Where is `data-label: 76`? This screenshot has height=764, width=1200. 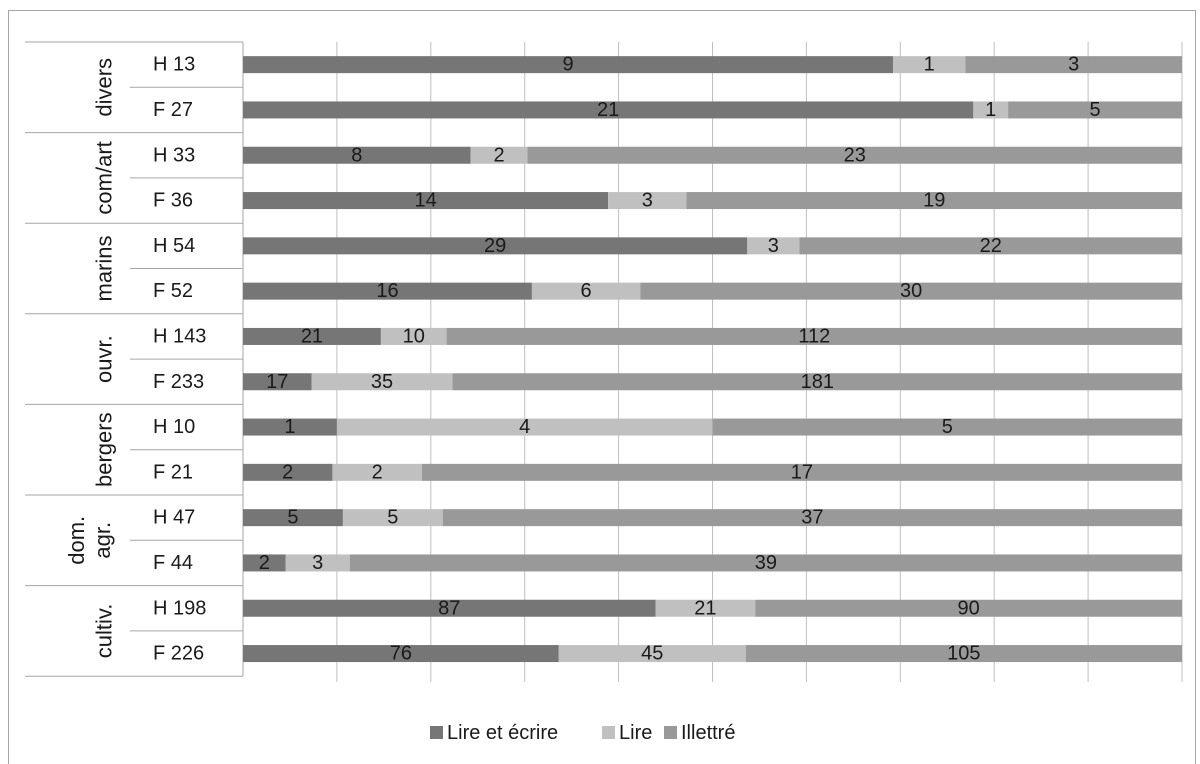 data-label: 76 is located at coordinates (401, 654).